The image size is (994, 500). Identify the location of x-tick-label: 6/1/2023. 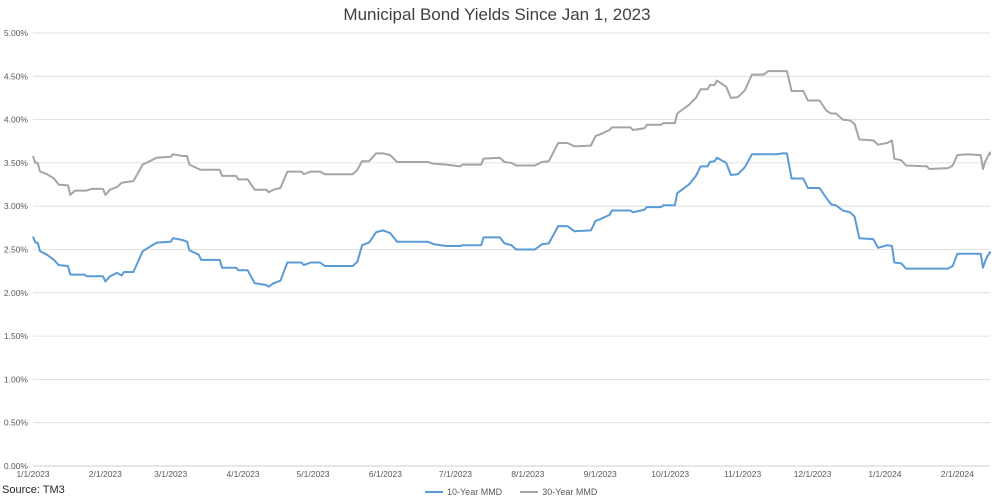
(385, 474).